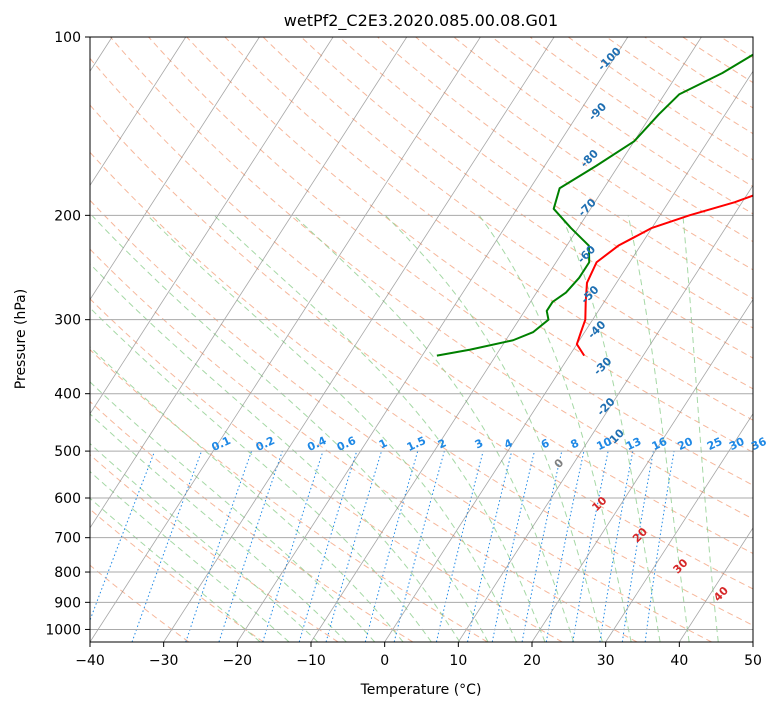 The height and width of the screenshot is (708, 775). What do you see at coordinates (679, 661) in the screenshot?
I see `x-tick-label: 40` at bounding box center [679, 661].